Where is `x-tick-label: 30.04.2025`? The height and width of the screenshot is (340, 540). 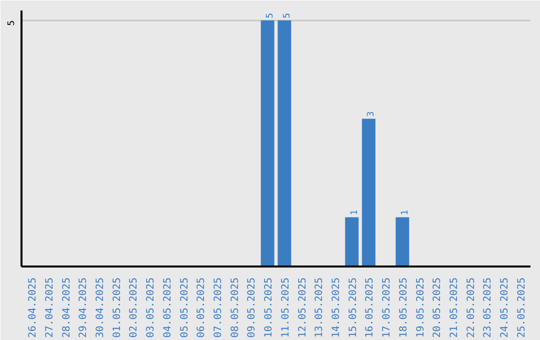 x-tick-label: 30.04.2025 is located at coordinates (100, 307).